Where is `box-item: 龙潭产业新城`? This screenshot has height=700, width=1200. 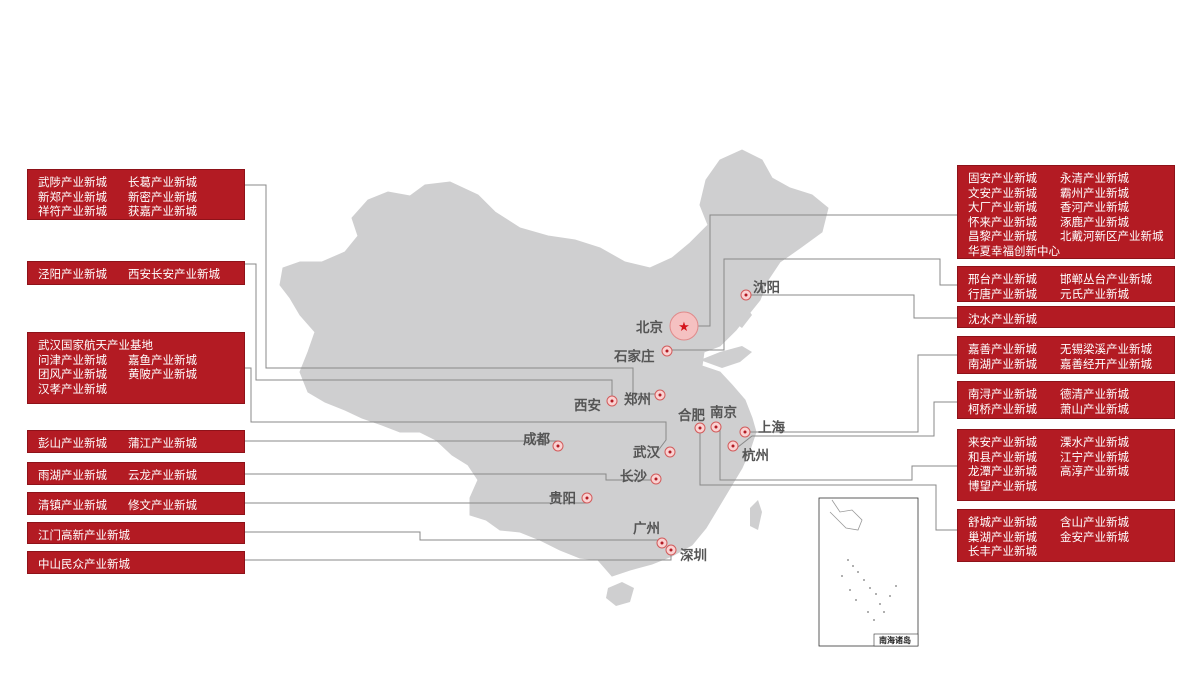 box-item: 龙潭产业新城 is located at coordinates (1002, 471).